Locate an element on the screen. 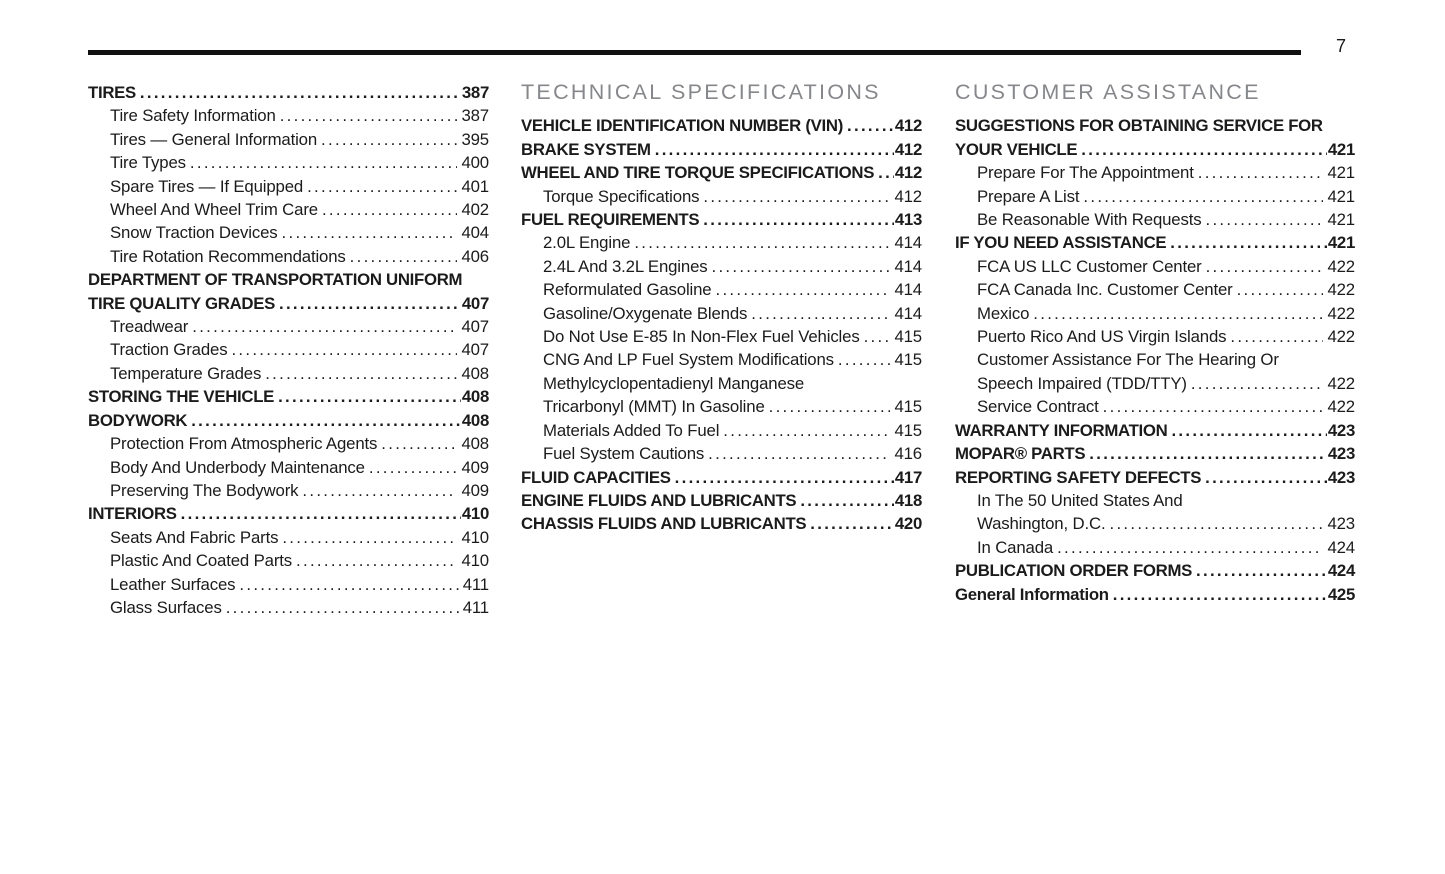 The width and height of the screenshot is (1445, 874). toc-entry-label: Plastic And Coated Parts is located at coordinates (201, 561).